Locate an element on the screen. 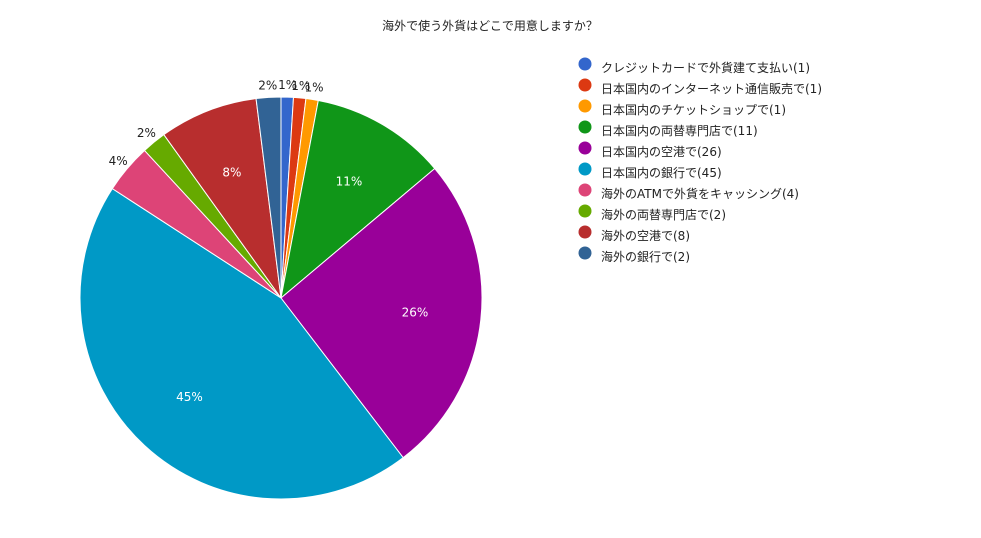  legend-label: 海外の銀行で(2) is located at coordinates (645, 256).